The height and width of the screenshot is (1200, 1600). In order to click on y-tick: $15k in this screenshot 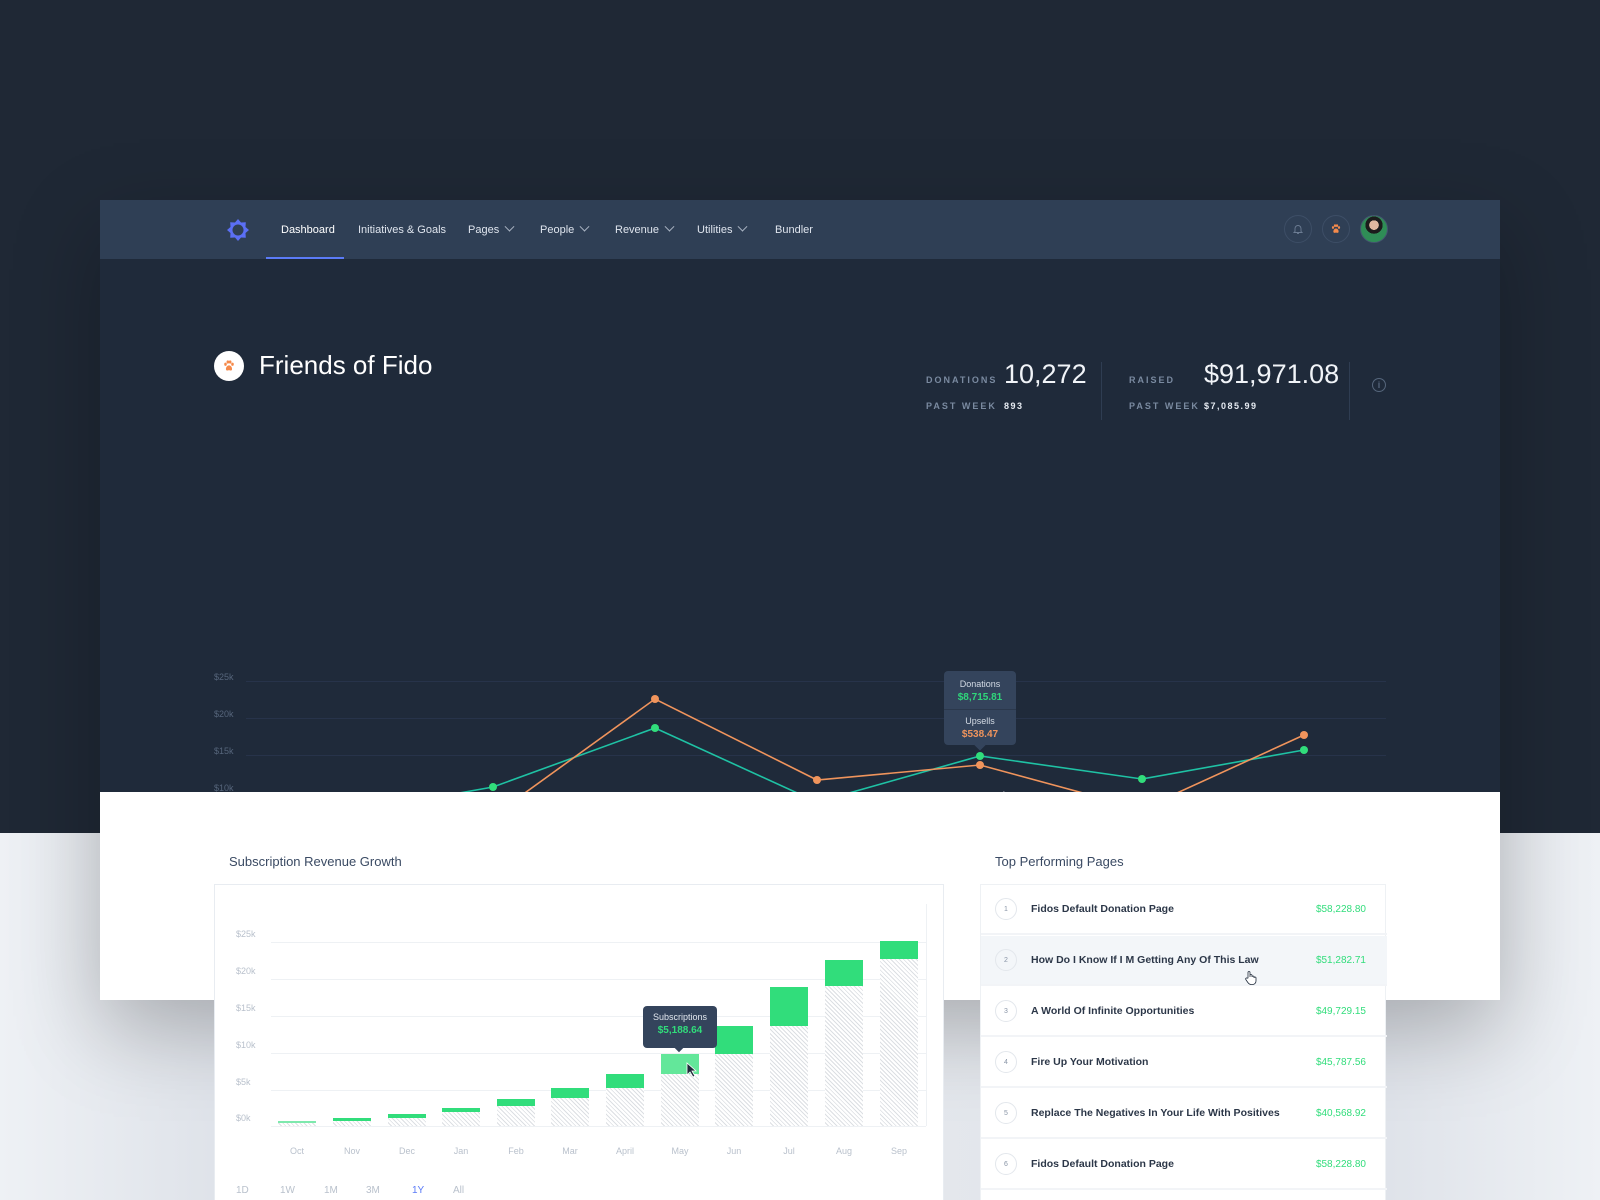, I will do `click(246, 1008)`.